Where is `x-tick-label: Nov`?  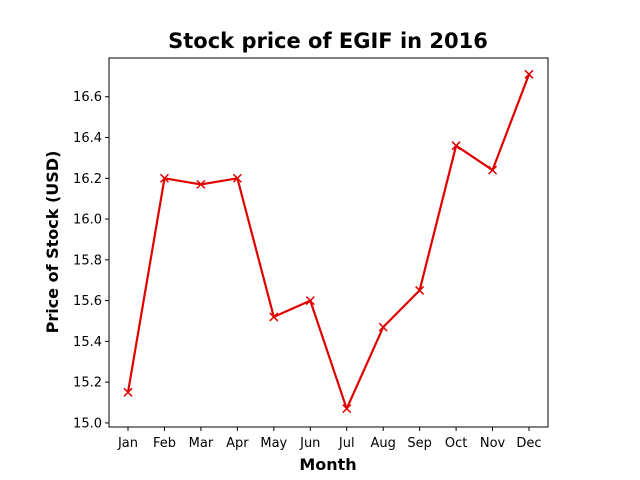 x-tick-label: Nov is located at coordinates (493, 443).